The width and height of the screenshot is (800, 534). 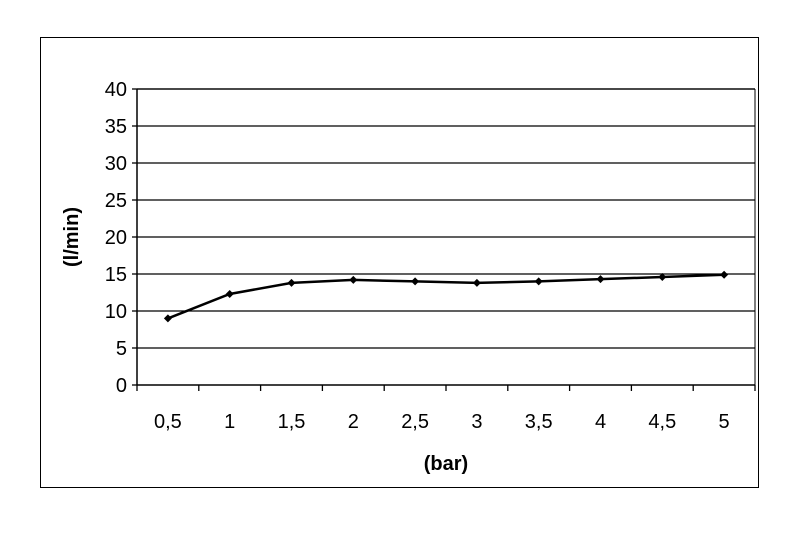 What do you see at coordinates (476, 422) in the screenshot?
I see `x-tick-label: 3` at bounding box center [476, 422].